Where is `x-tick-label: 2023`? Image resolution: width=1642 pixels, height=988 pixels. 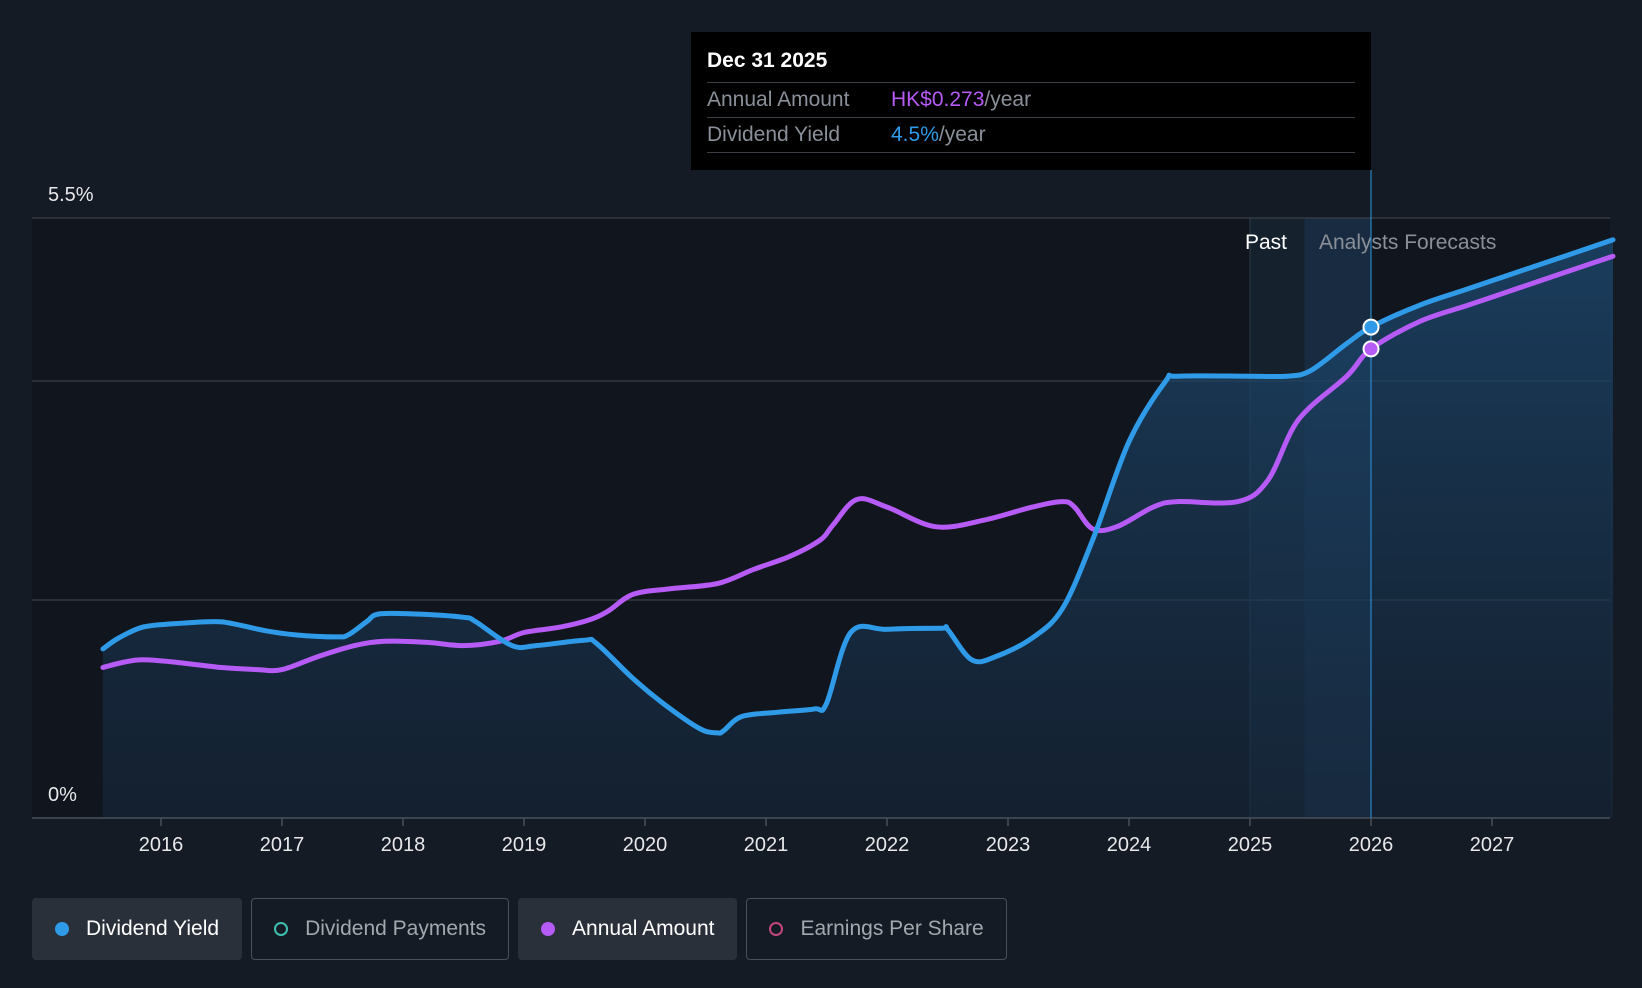 x-tick-label: 2023 is located at coordinates (1008, 845).